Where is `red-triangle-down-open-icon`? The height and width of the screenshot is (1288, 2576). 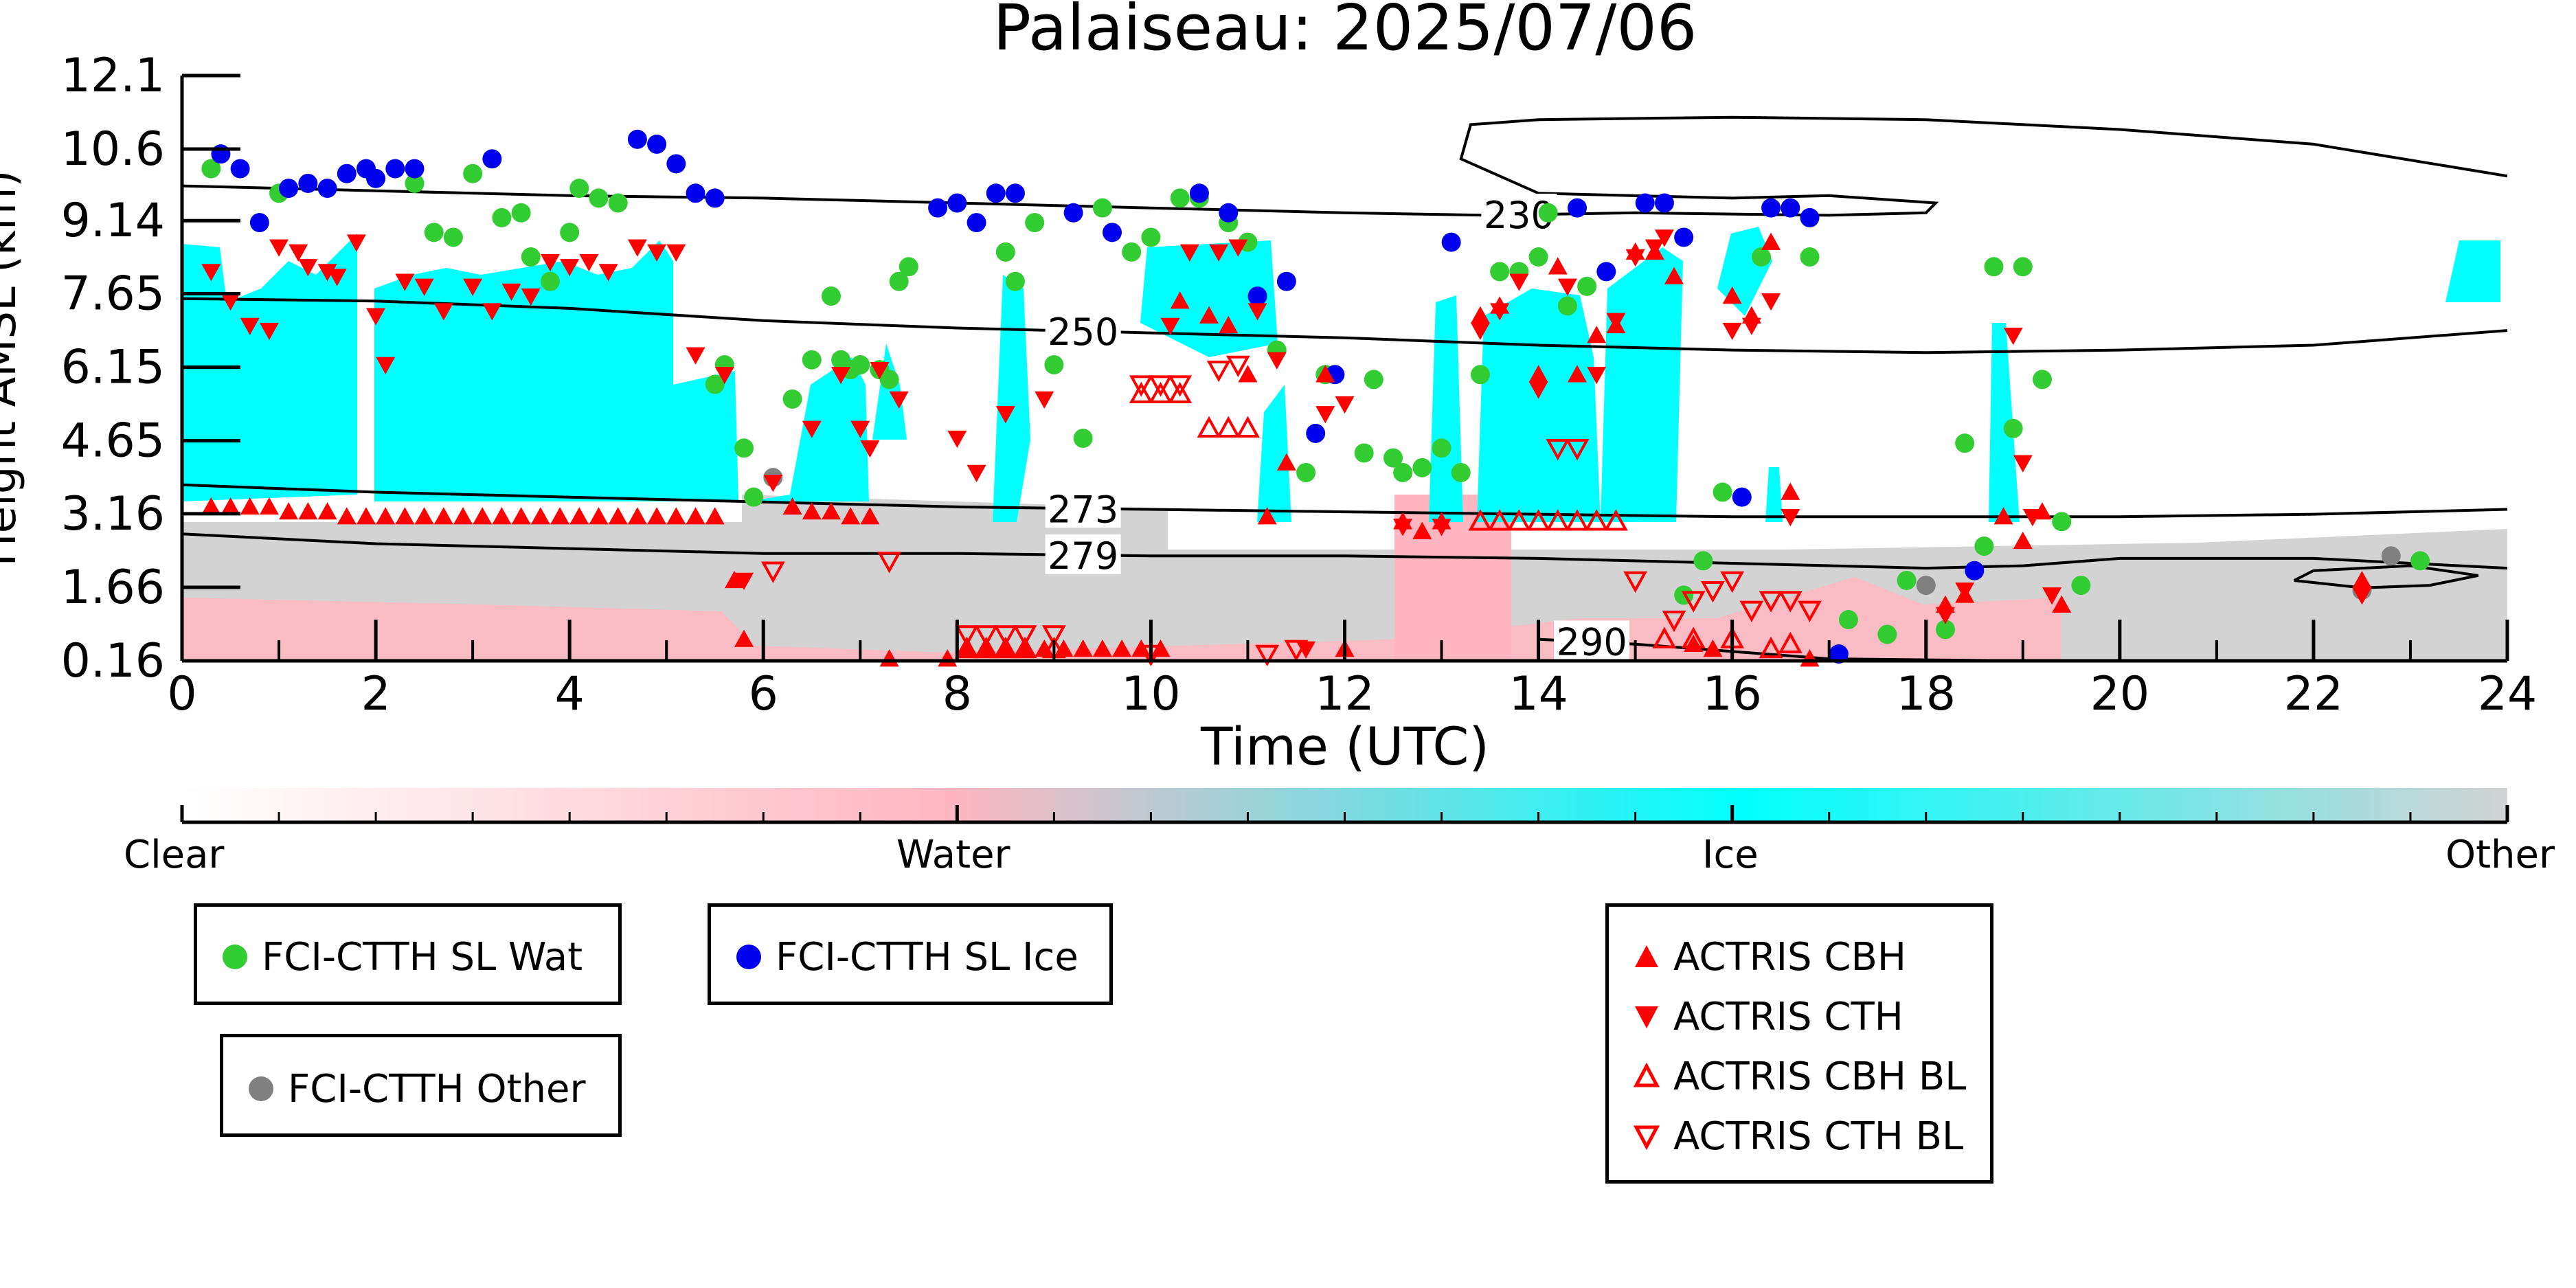 red-triangle-down-open-icon is located at coordinates (1646, 1138).